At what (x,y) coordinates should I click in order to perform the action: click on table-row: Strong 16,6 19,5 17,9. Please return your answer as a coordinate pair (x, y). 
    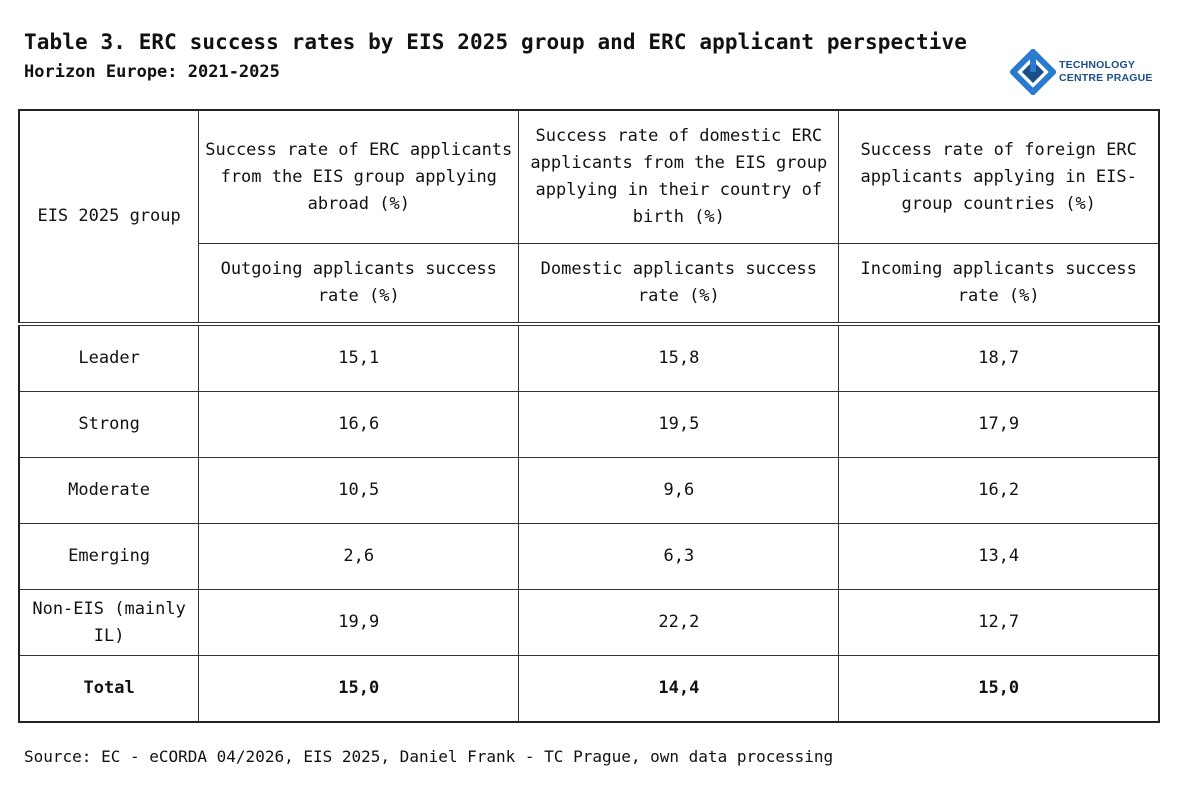
    Looking at the image, I should click on (589, 424).